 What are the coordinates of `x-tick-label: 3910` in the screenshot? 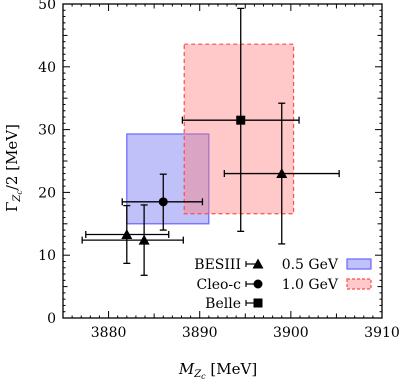 It's located at (382, 333).